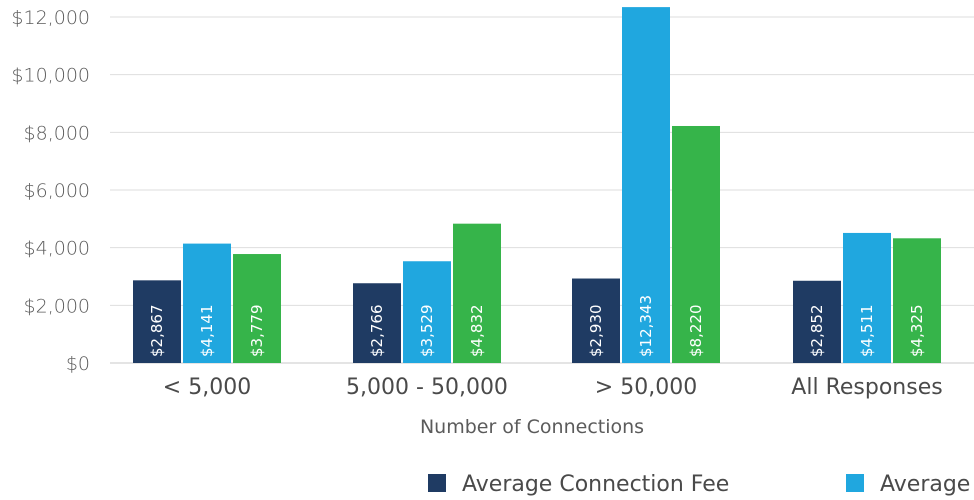 The image size is (974, 500). I want to click on data-label: $4,832, so click(477, 331).